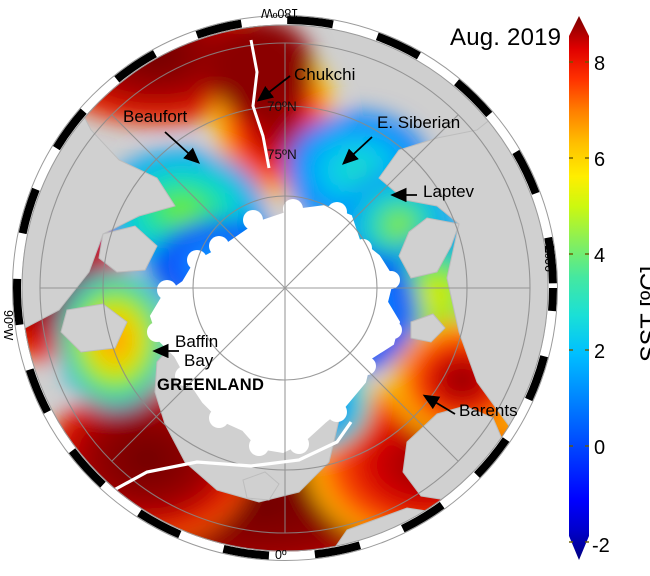 The image size is (650, 576). I want to click on arrow-esiberian, so click(357, 150).